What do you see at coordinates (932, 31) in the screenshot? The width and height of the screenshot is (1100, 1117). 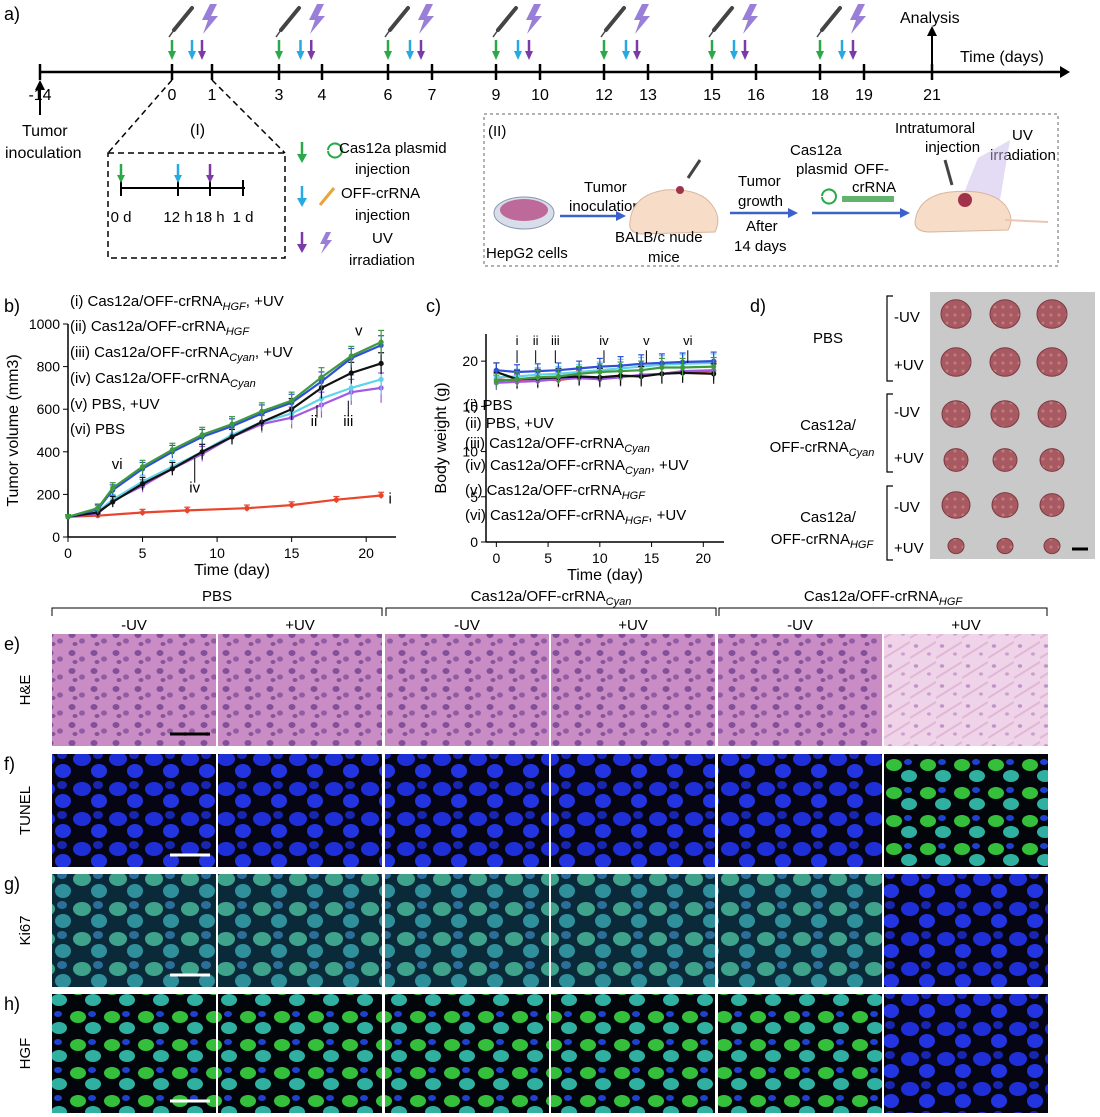 I see `analysis-arrowhead` at bounding box center [932, 31].